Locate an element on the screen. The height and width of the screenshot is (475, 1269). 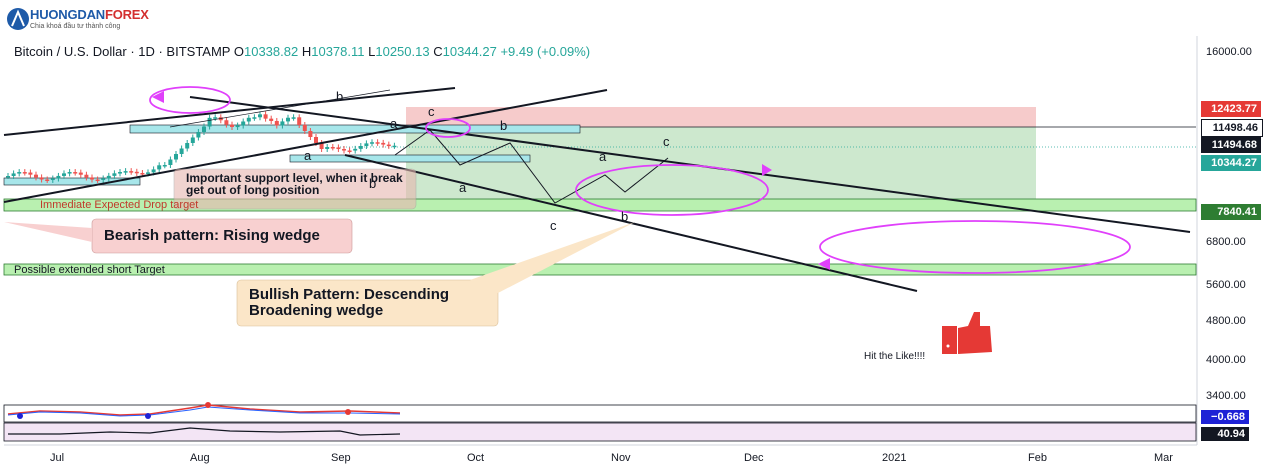
candlestick-series is located at coordinates (201, 147).